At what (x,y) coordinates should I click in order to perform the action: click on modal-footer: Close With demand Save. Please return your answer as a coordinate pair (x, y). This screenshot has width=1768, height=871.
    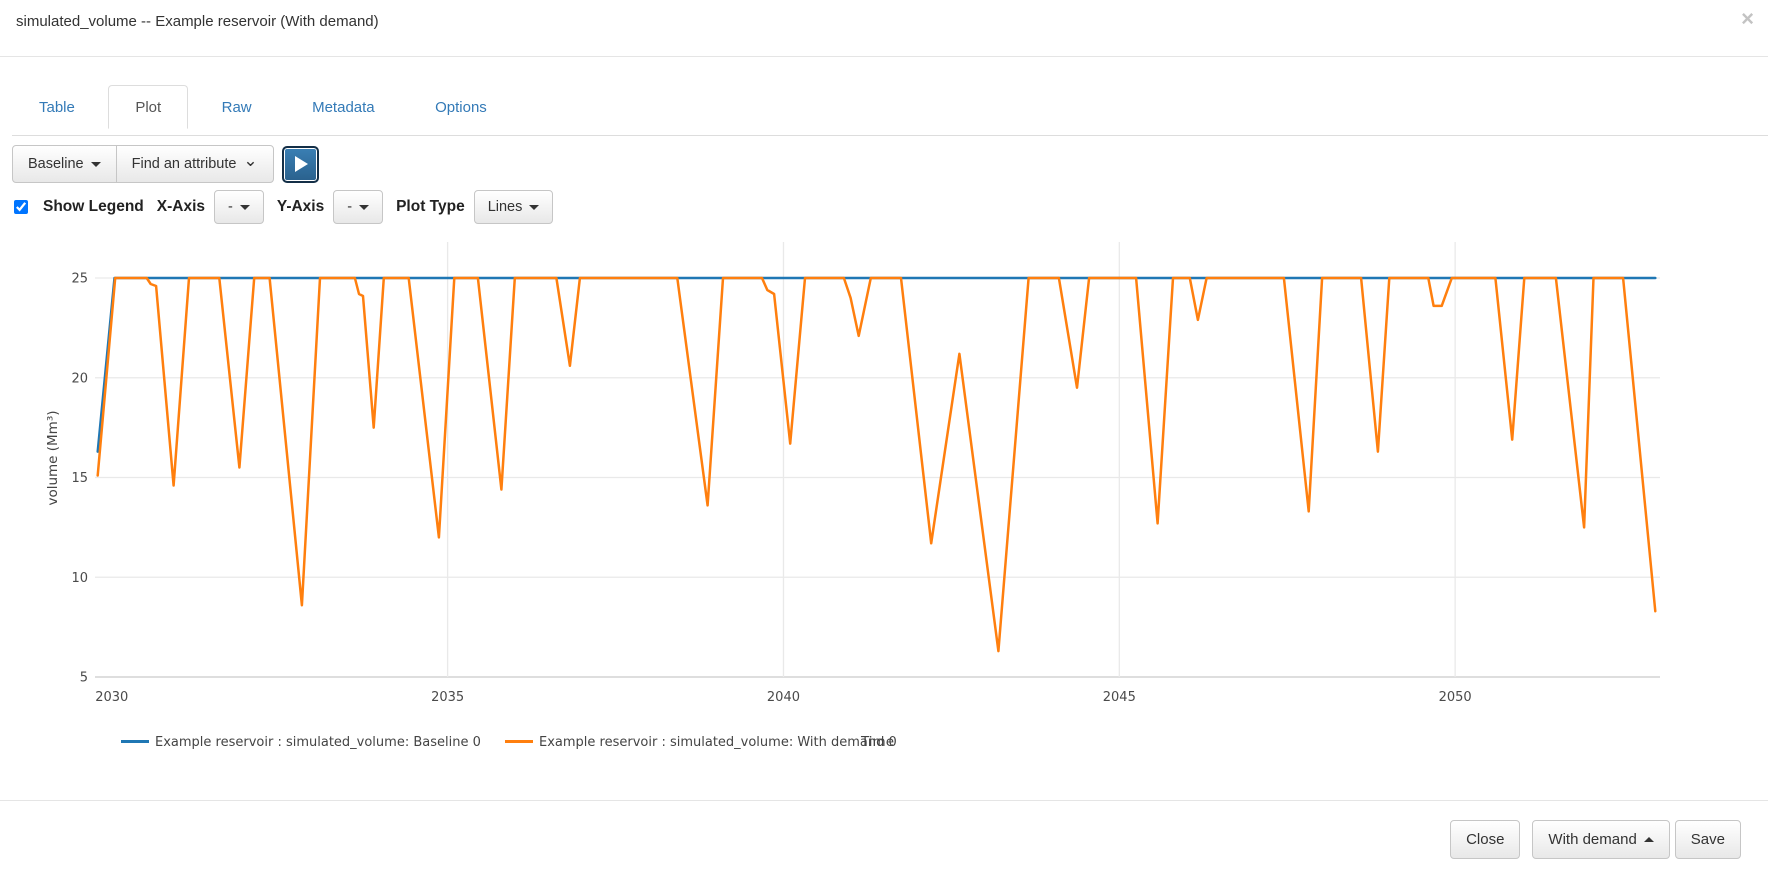
    Looking at the image, I should click on (884, 835).